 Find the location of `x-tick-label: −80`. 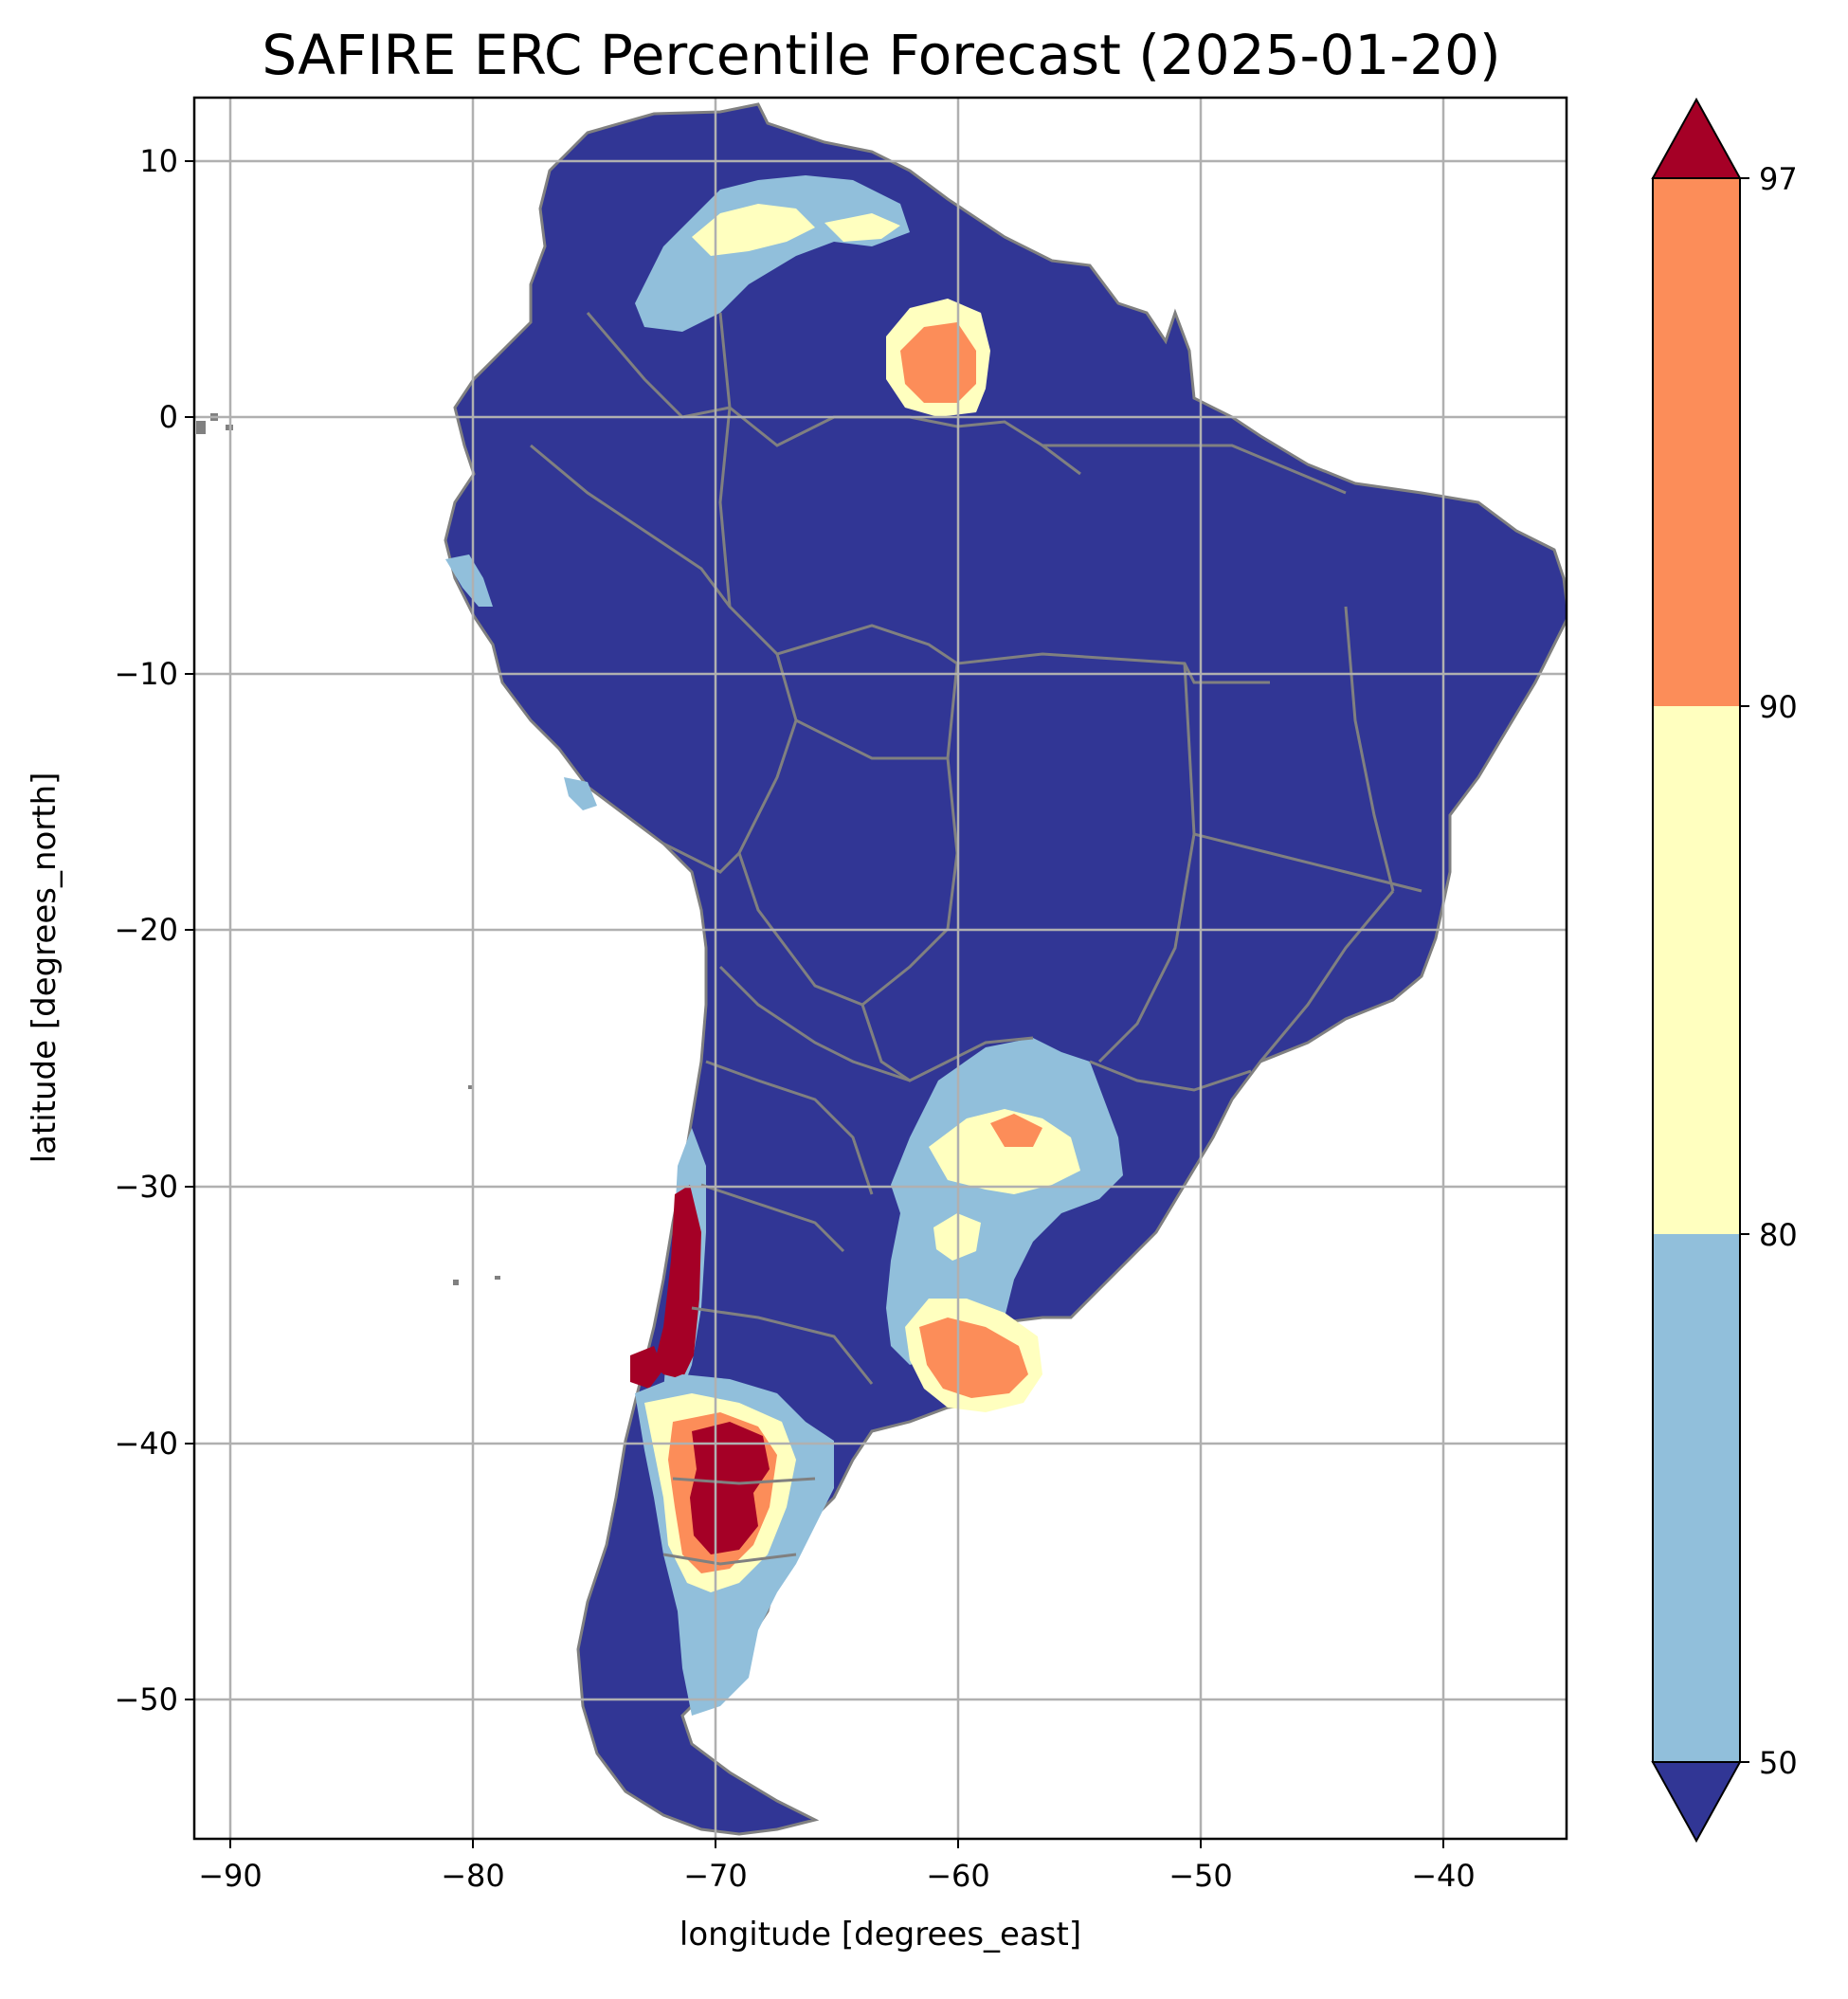

x-tick-label: −80 is located at coordinates (473, 1876).